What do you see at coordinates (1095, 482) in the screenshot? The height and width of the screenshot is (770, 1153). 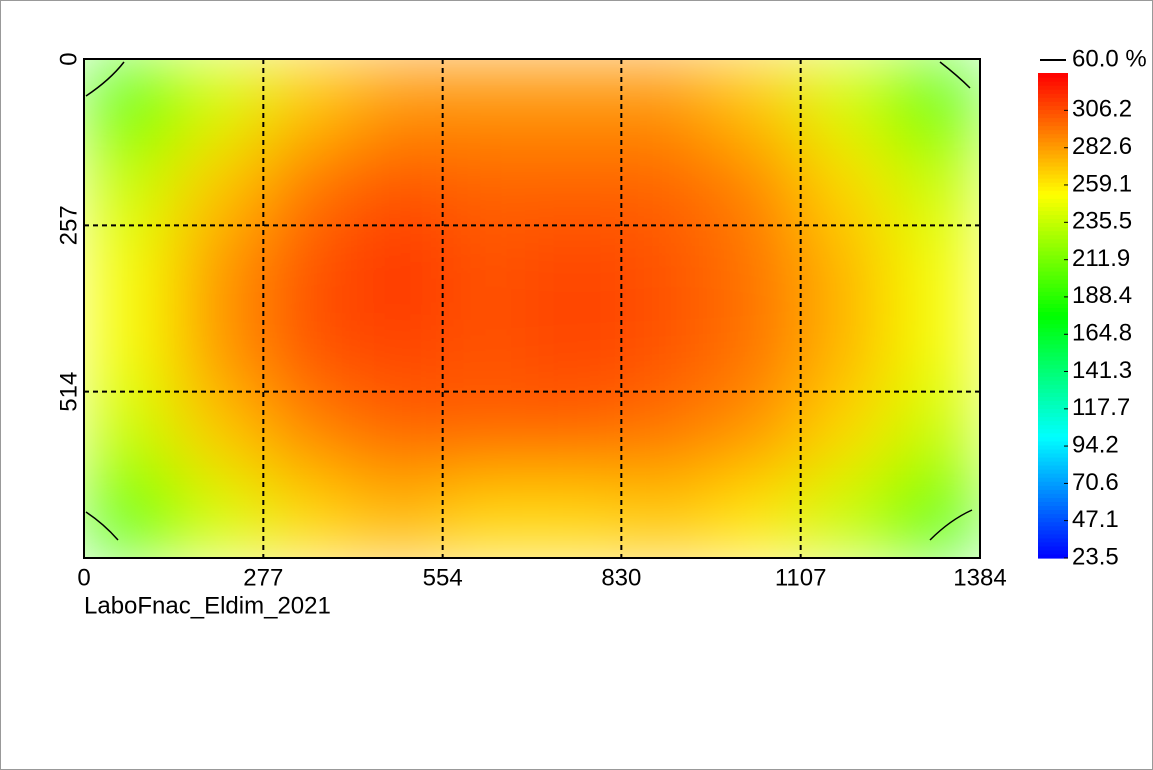 I see `colorbar-label: 70.6` at bounding box center [1095, 482].